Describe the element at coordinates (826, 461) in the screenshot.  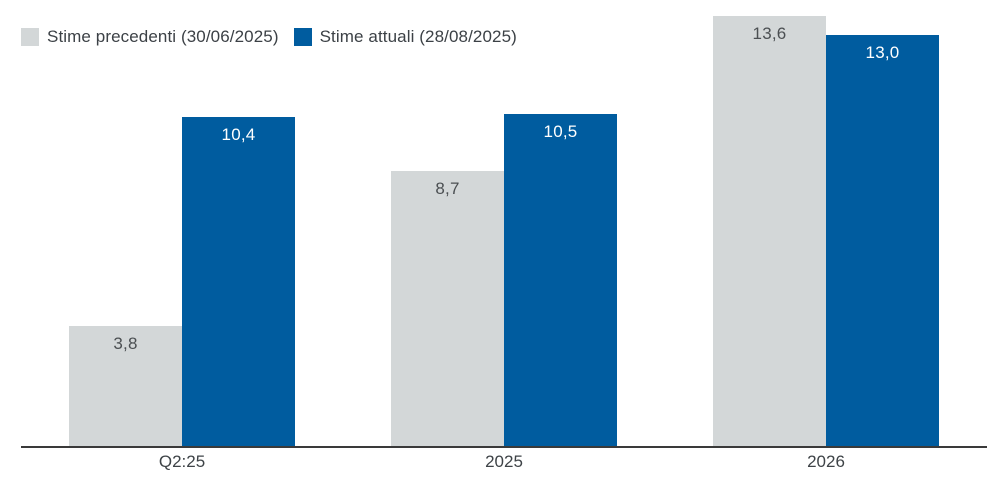
I see `x-axis-label-2026: 2026` at that location.